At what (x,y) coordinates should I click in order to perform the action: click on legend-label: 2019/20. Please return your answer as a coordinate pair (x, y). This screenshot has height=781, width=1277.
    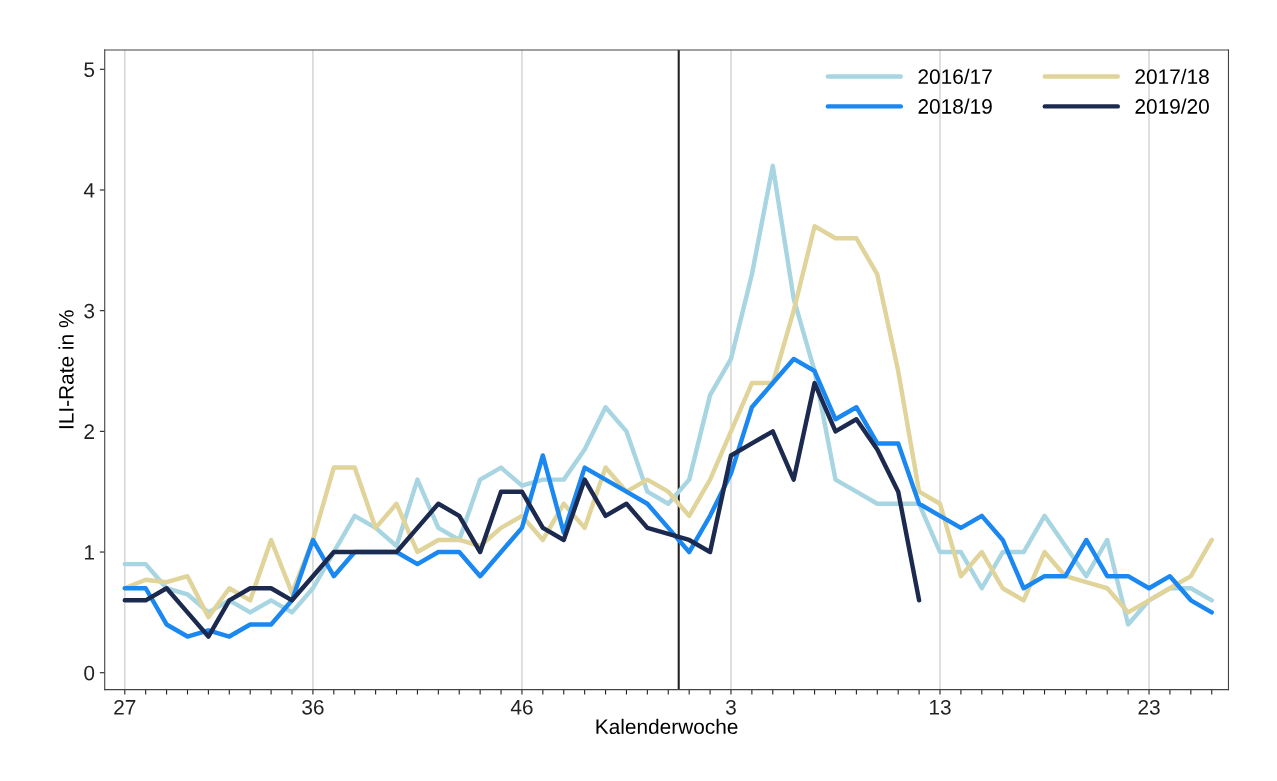
    Looking at the image, I should click on (1172, 106).